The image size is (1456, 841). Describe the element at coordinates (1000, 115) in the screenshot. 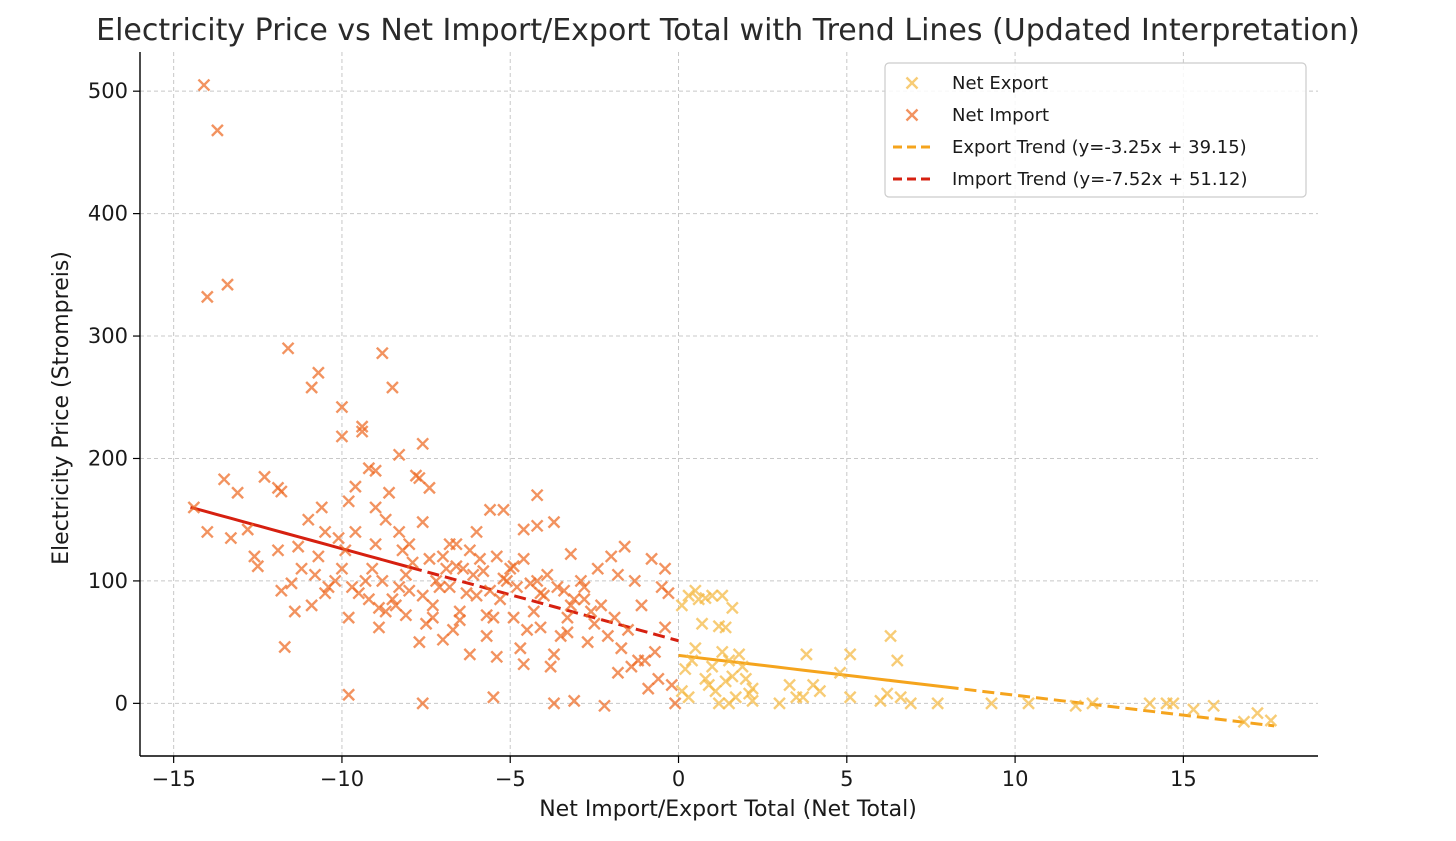

I see `legend-label-net-import: Net Import` at that location.